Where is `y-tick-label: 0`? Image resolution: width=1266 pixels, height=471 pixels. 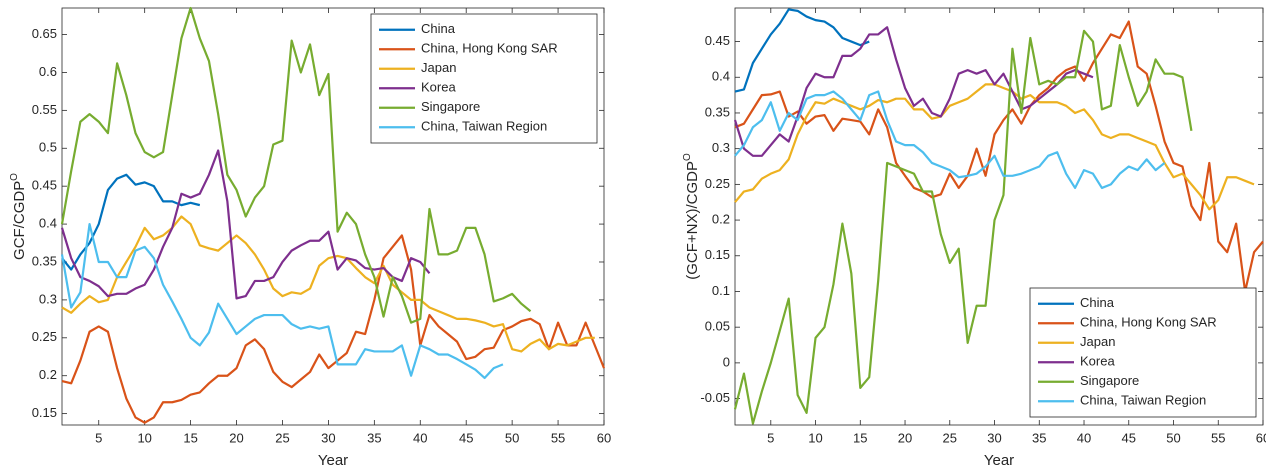
y-tick-label: 0 is located at coordinates (726, 361).